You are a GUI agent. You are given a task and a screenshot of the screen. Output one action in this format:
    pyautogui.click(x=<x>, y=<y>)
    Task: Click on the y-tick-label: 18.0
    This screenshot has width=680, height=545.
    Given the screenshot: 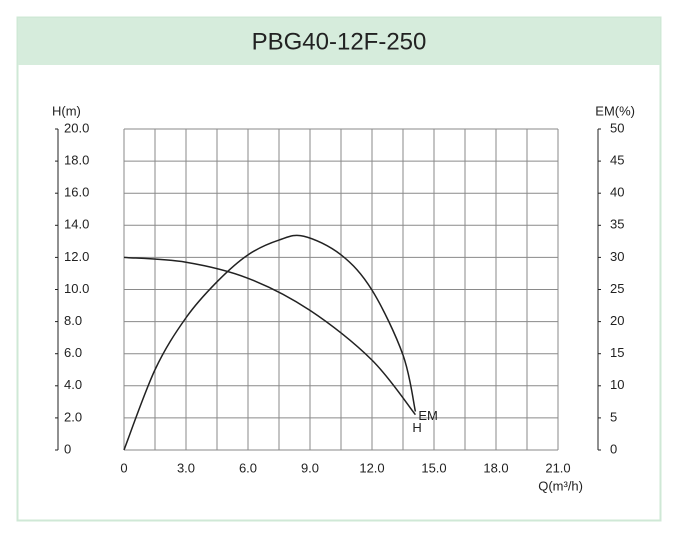 What is the action you would take?
    pyautogui.click(x=76, y=160)
    